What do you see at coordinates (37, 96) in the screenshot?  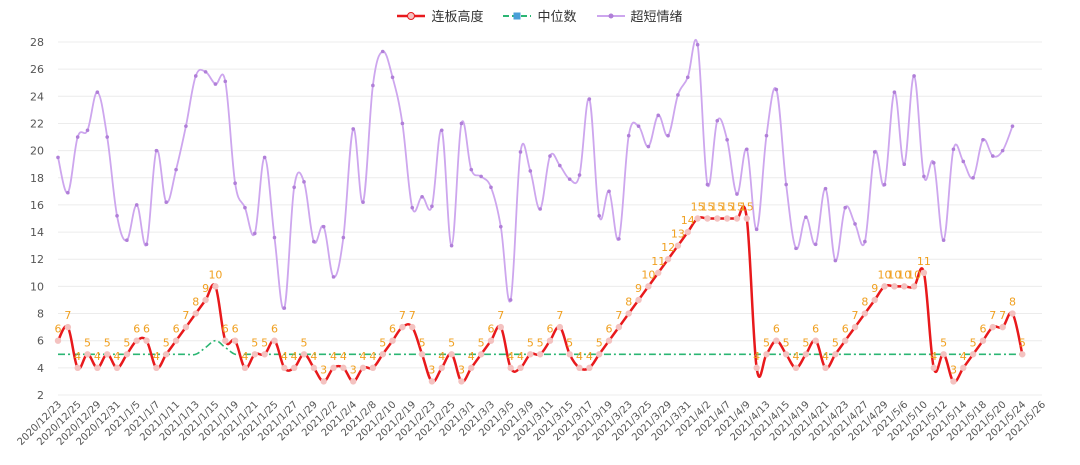 I see `y-tick-label: 24` at bounding box center [37, 96].